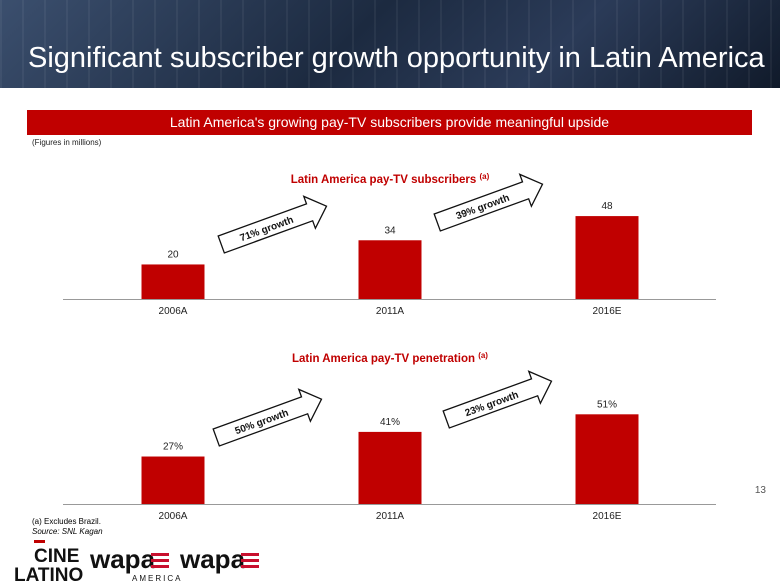 The image size is (780, 587). I want to click on brand-logos: CINE LATINO wapa AMERICA wapa, so click(136, 563).